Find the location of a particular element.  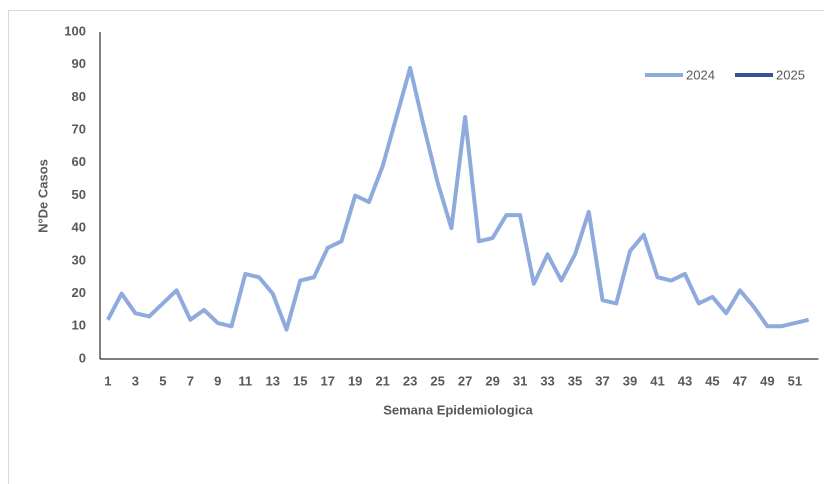

y-tick-label: 70 is located at coordinates (79, 129).